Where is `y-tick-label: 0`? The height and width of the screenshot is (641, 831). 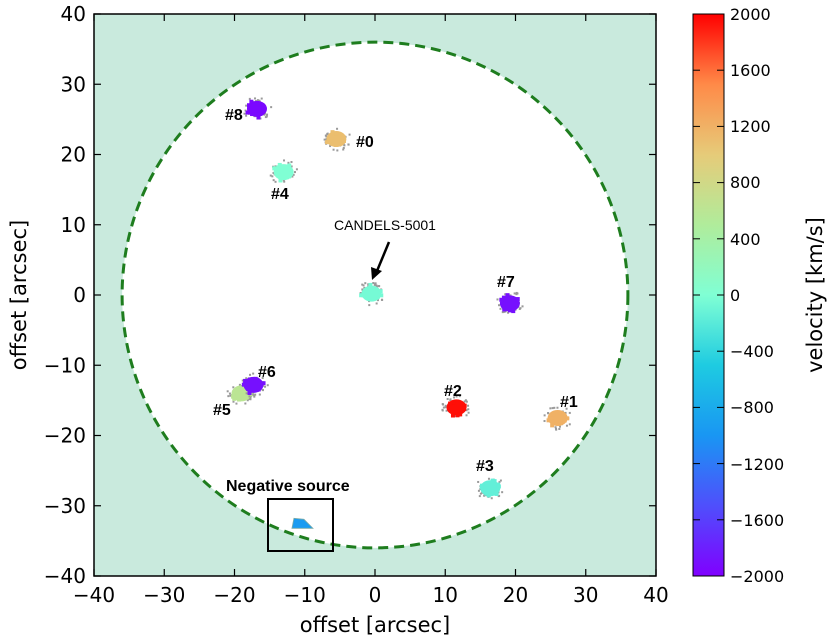
y-tick-label: 0 is located at coordinates (79, 295).